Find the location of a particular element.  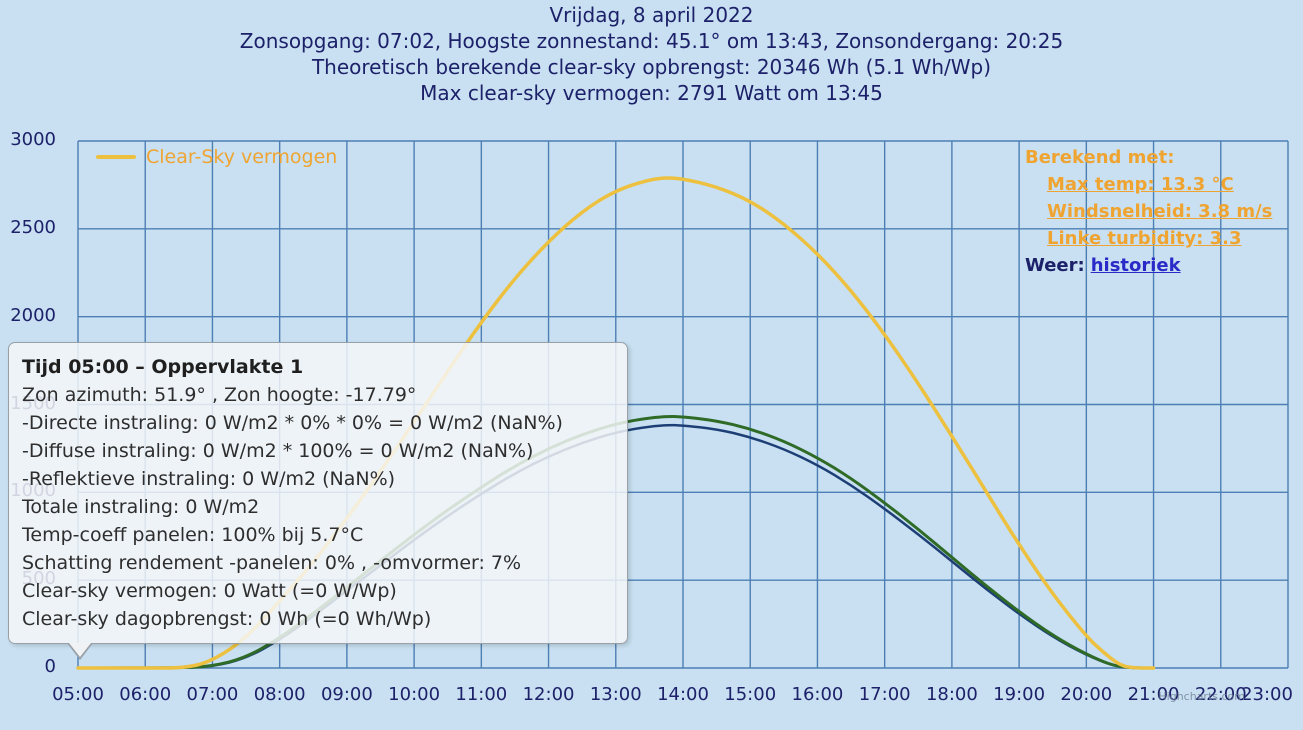

x-axis-label: 05:00 is located at coordinates (78, 694).